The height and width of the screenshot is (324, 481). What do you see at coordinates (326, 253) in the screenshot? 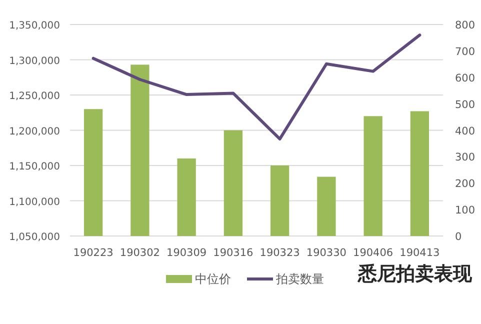
I see `x-tick-label: 190330` at bounding box center [326, 253].